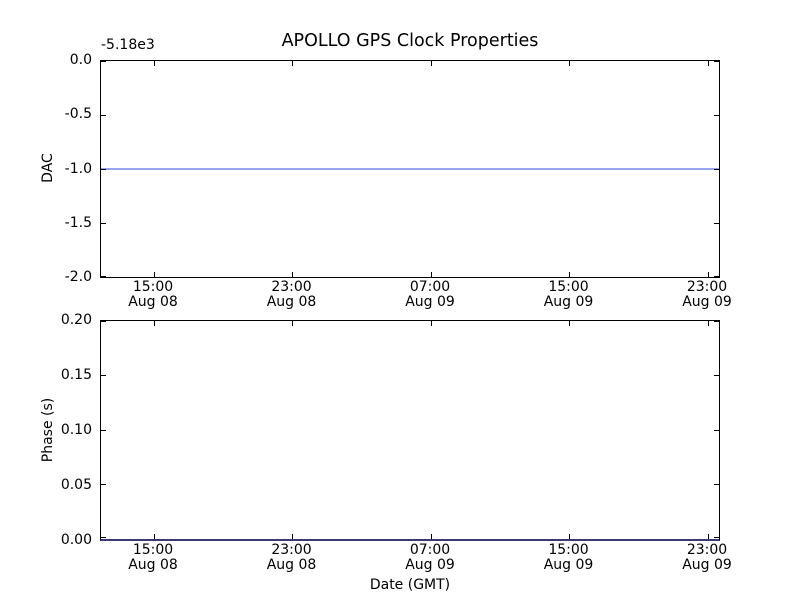  I want to click on phase-ytick-label: 0.10, so click(76, 430).